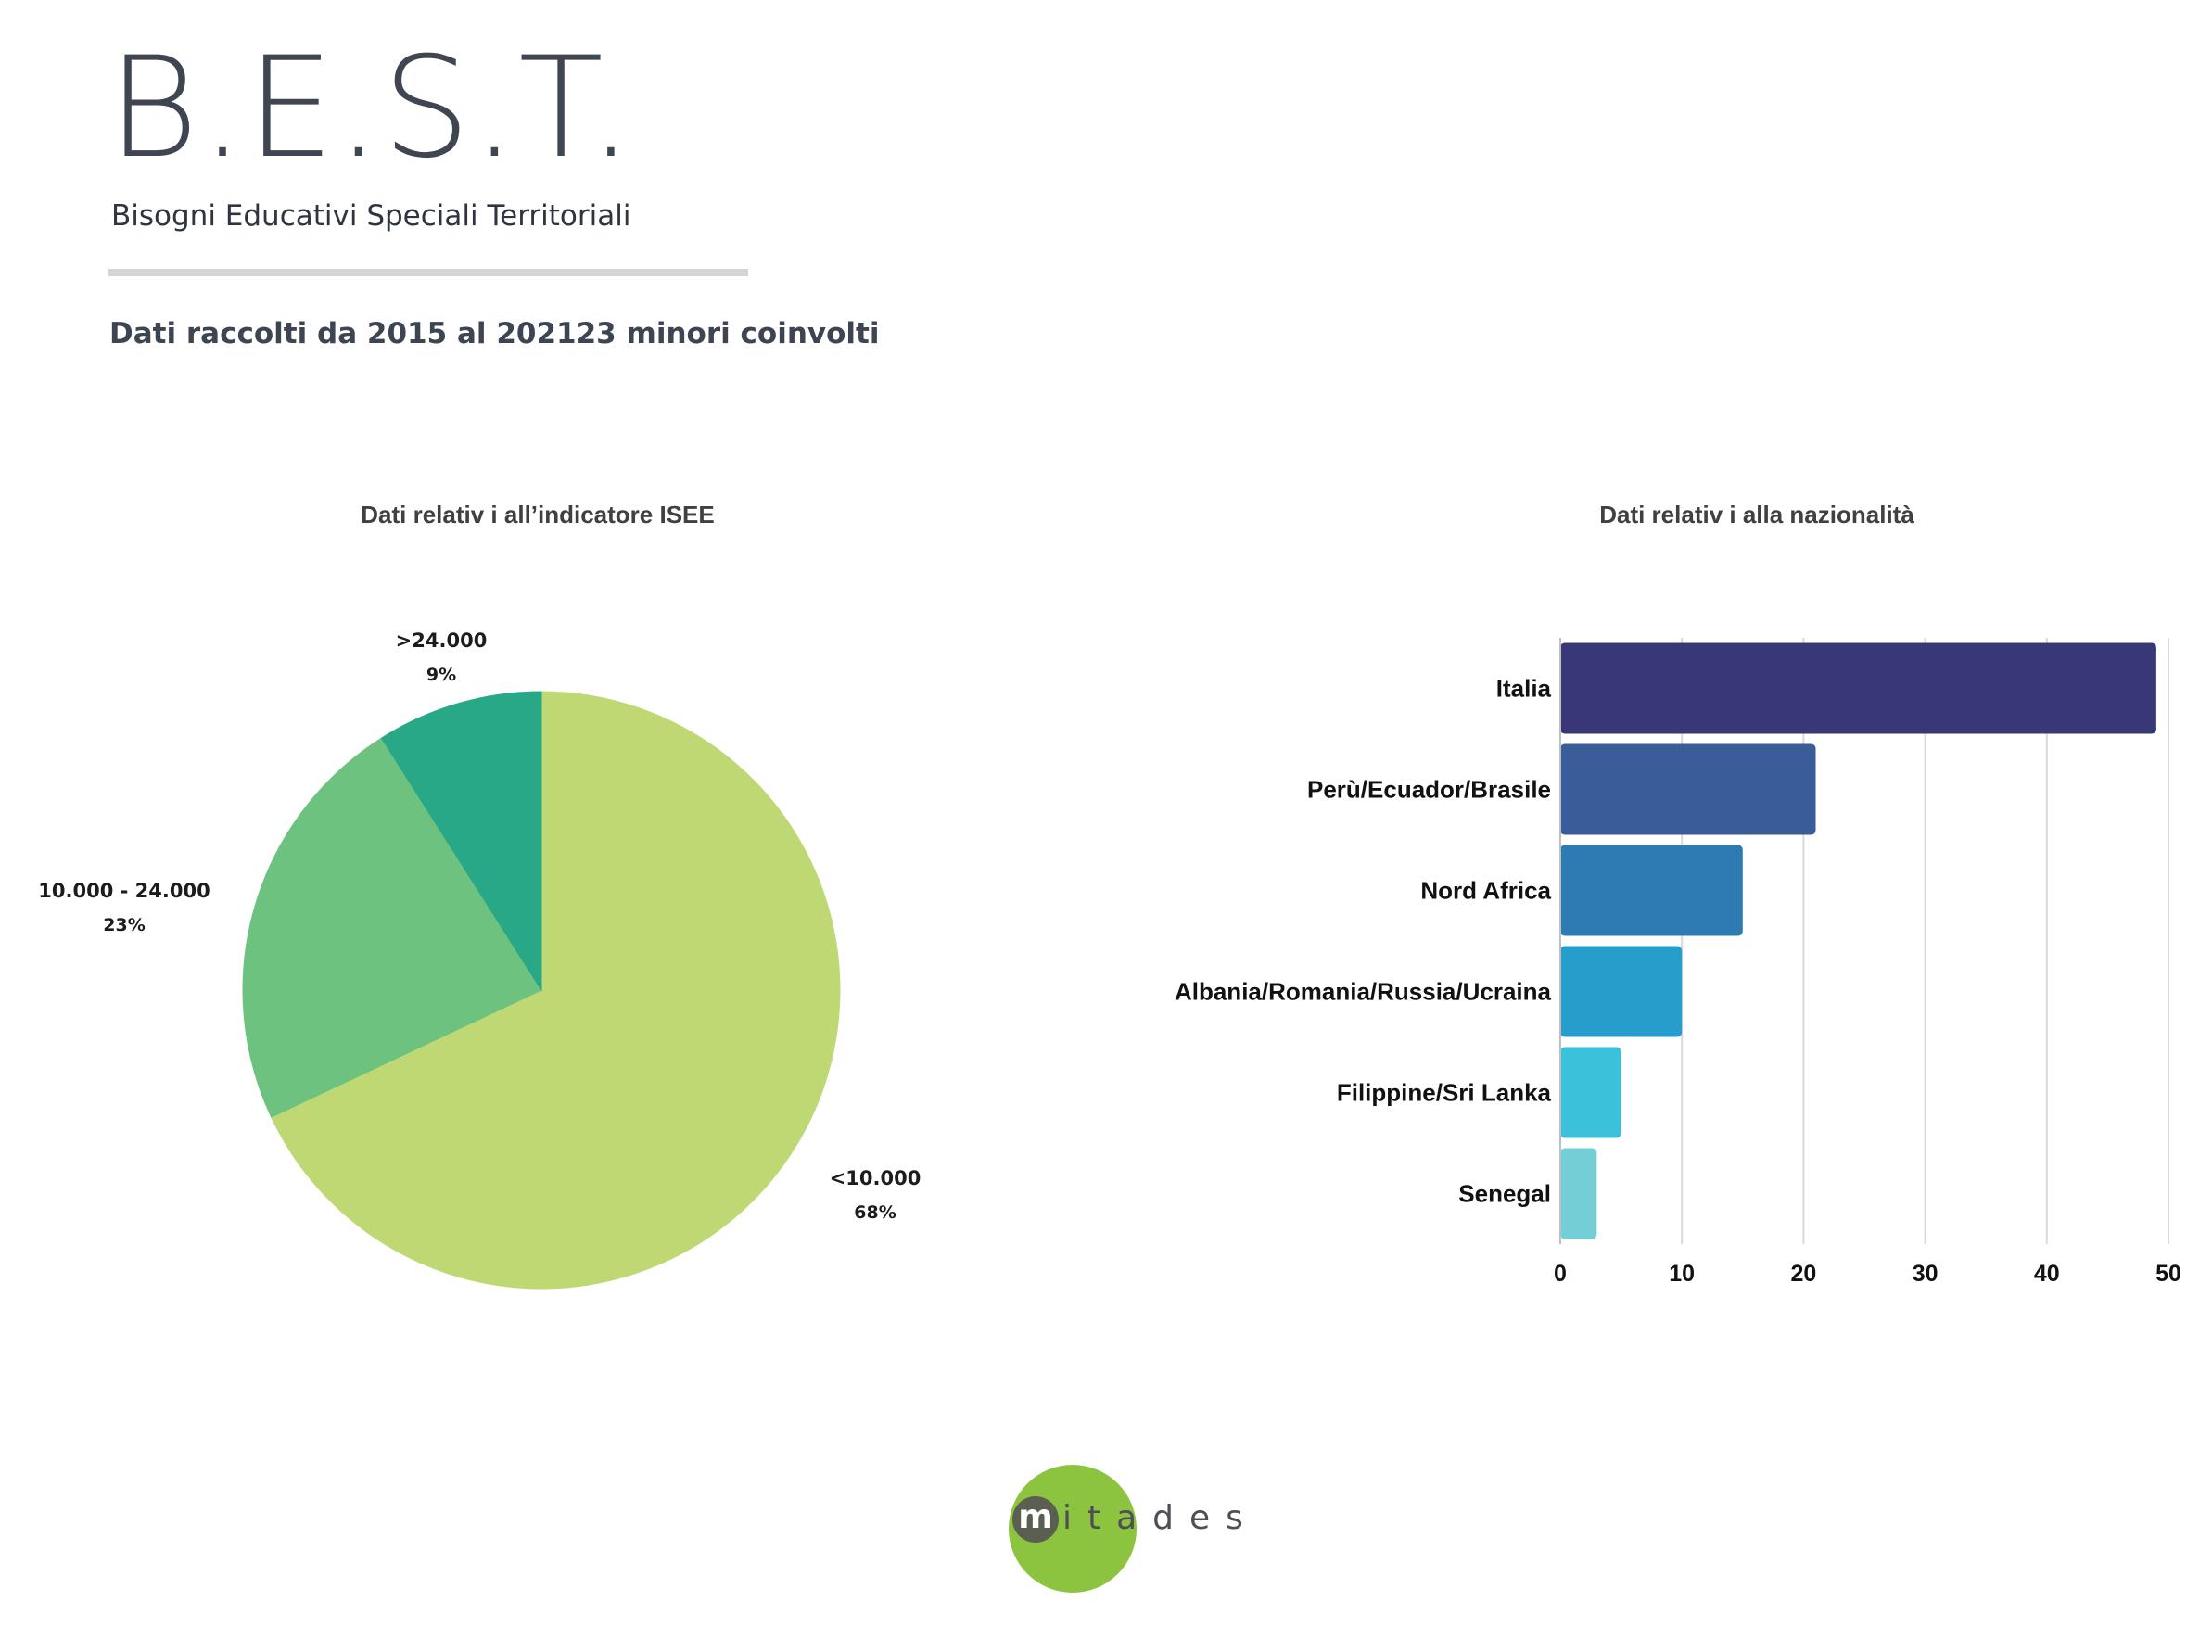 The height and width of the screenshot is (1652, 2212). What do you see at coordinates (124, 925) in the screenshot?
I see `pie-slice-percent: 23%` at bounding box center [124, 925].